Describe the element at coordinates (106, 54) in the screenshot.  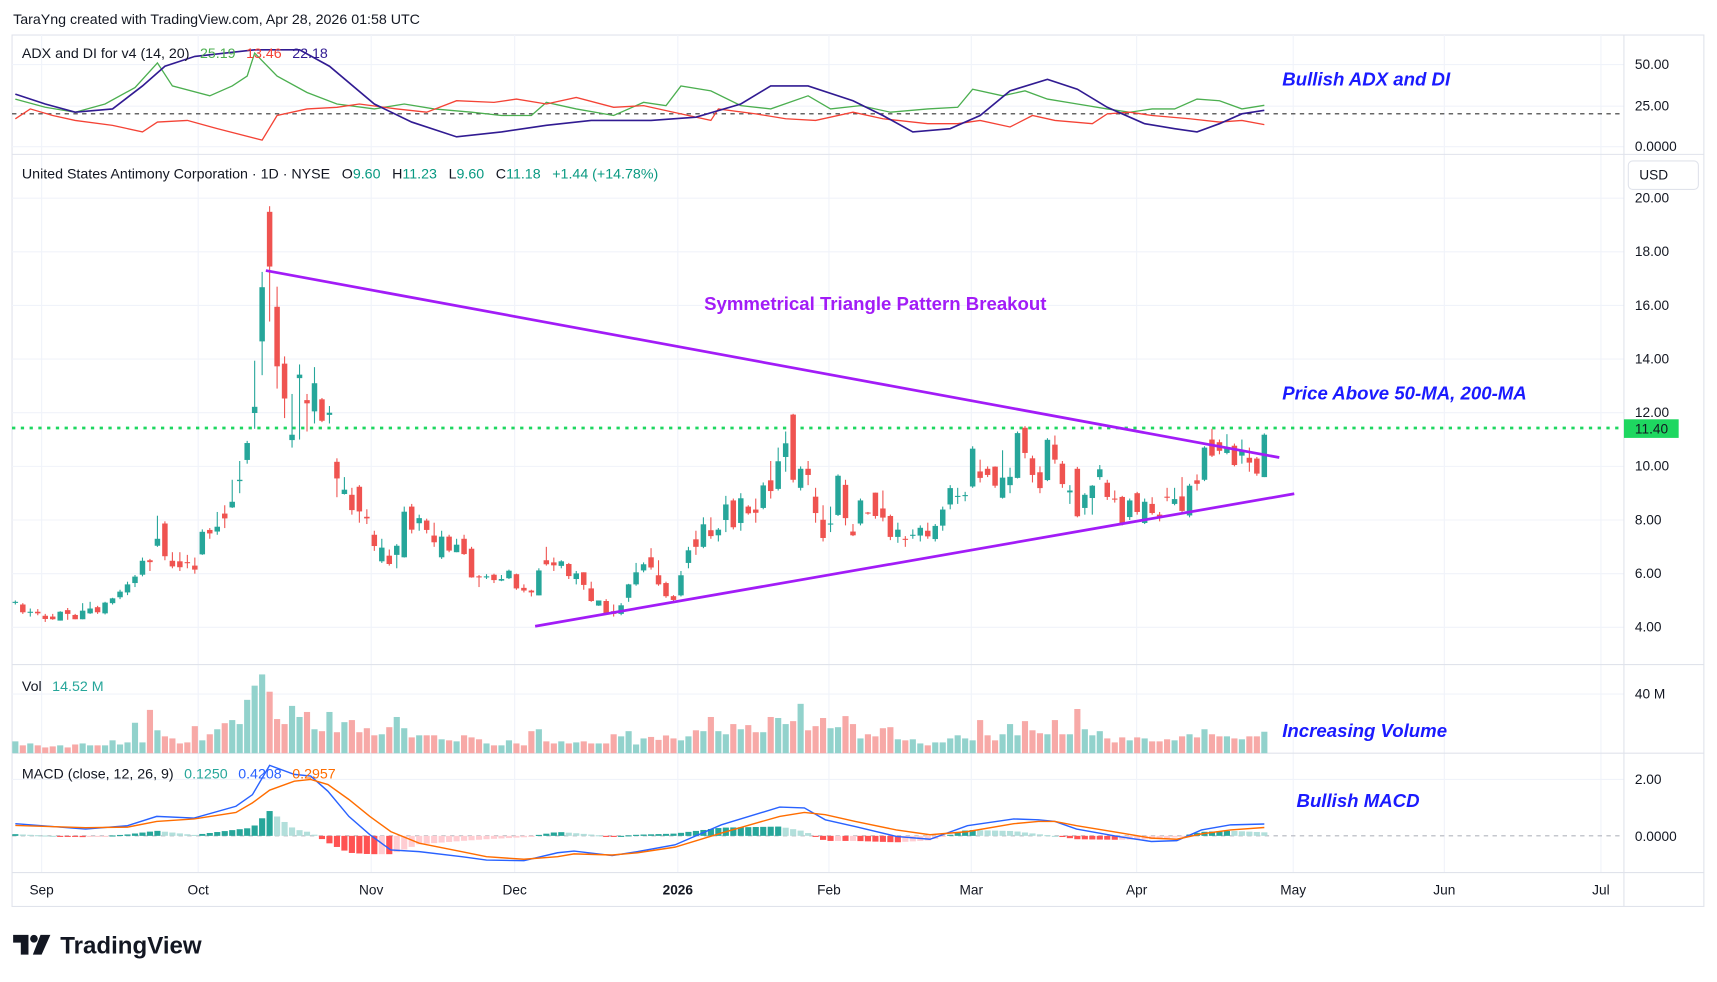
I see `adx-legend-title: ADX and DI for v4 (14, 20)` at that location.